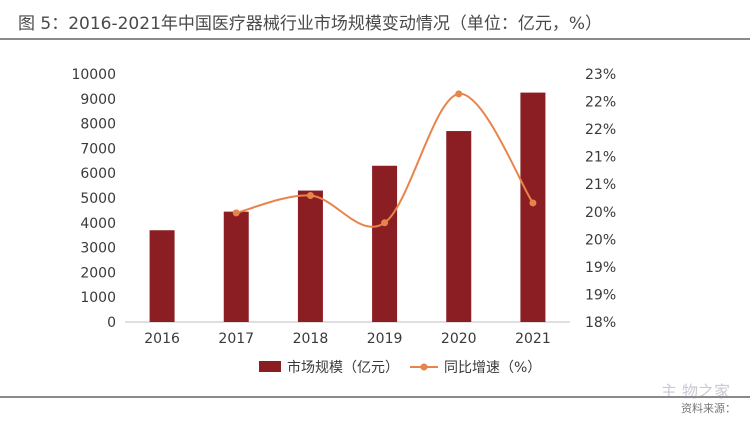 This screenshot has width=750, height=424. Describe the element at coordinates (310, 256) in the screenshot. I see `bar-2018` at that location.